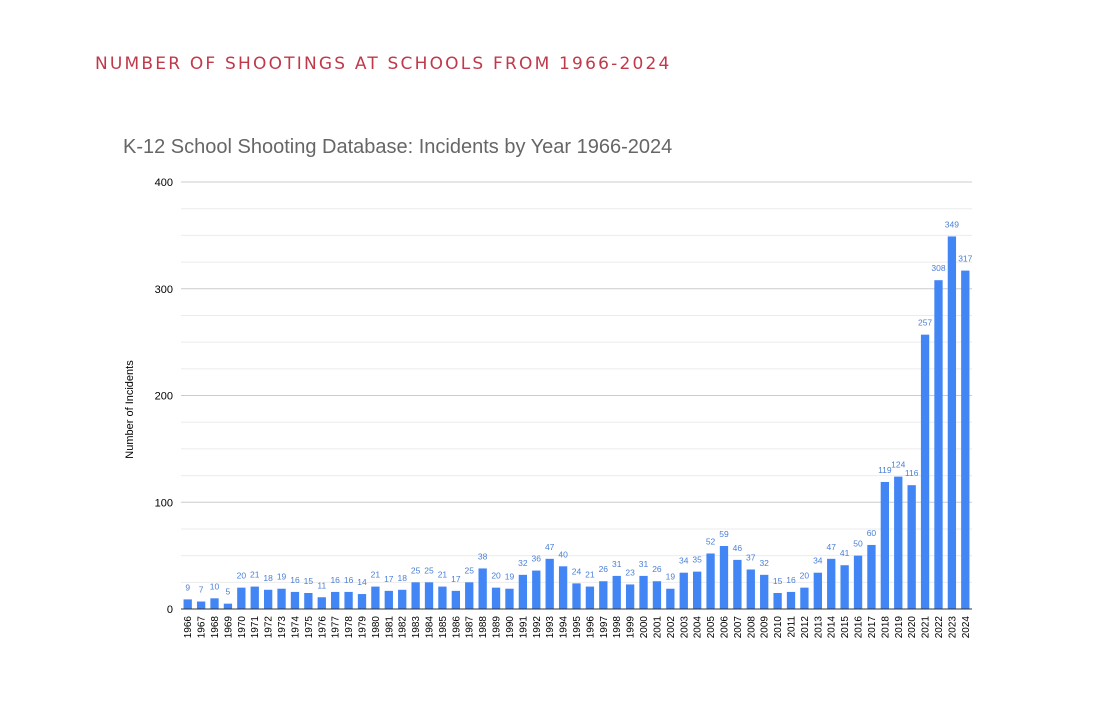 The image size is (1098, 717). What do you see at coordinates (430, 627) in the screenshot?
I see `x-tick-label: 1984` at bounding box center [430, 627].